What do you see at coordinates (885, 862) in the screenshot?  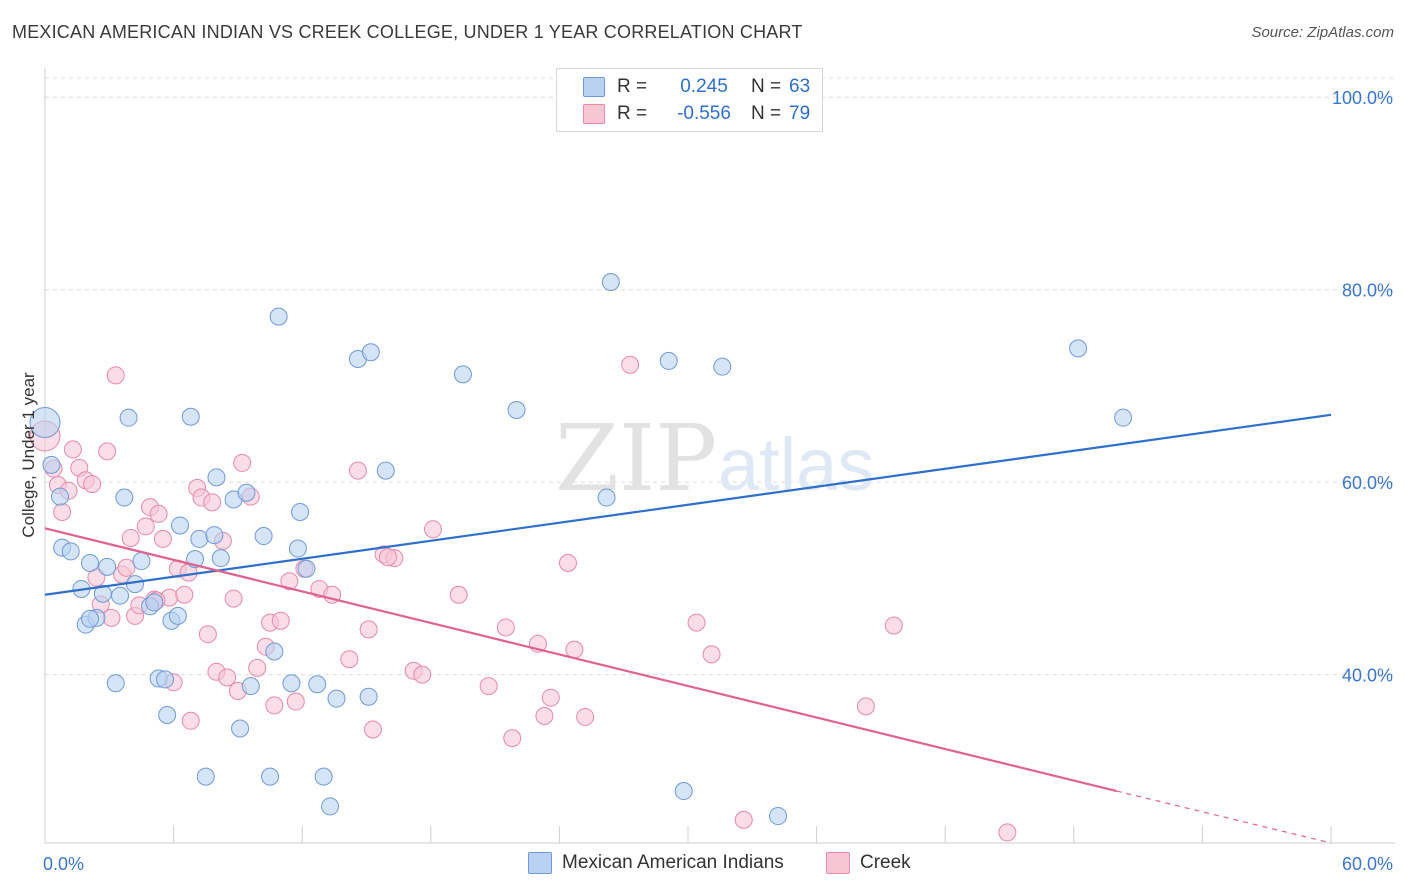 I see `legend-series2-label: Creek` at bounding box center [885, 862].